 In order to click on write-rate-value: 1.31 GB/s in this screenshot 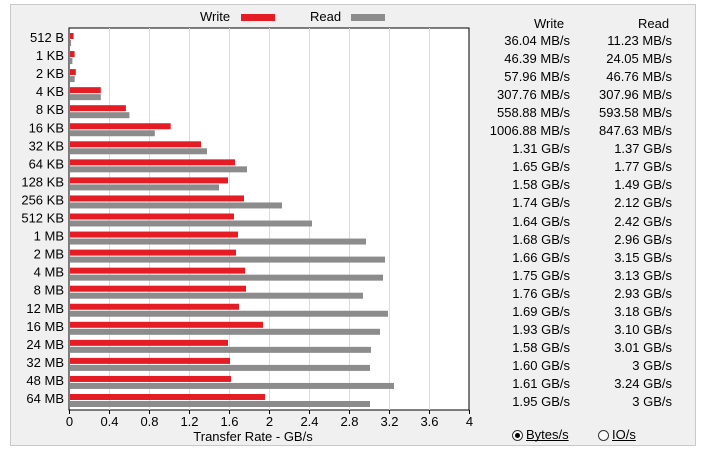, I will do `click(541, 149)`.